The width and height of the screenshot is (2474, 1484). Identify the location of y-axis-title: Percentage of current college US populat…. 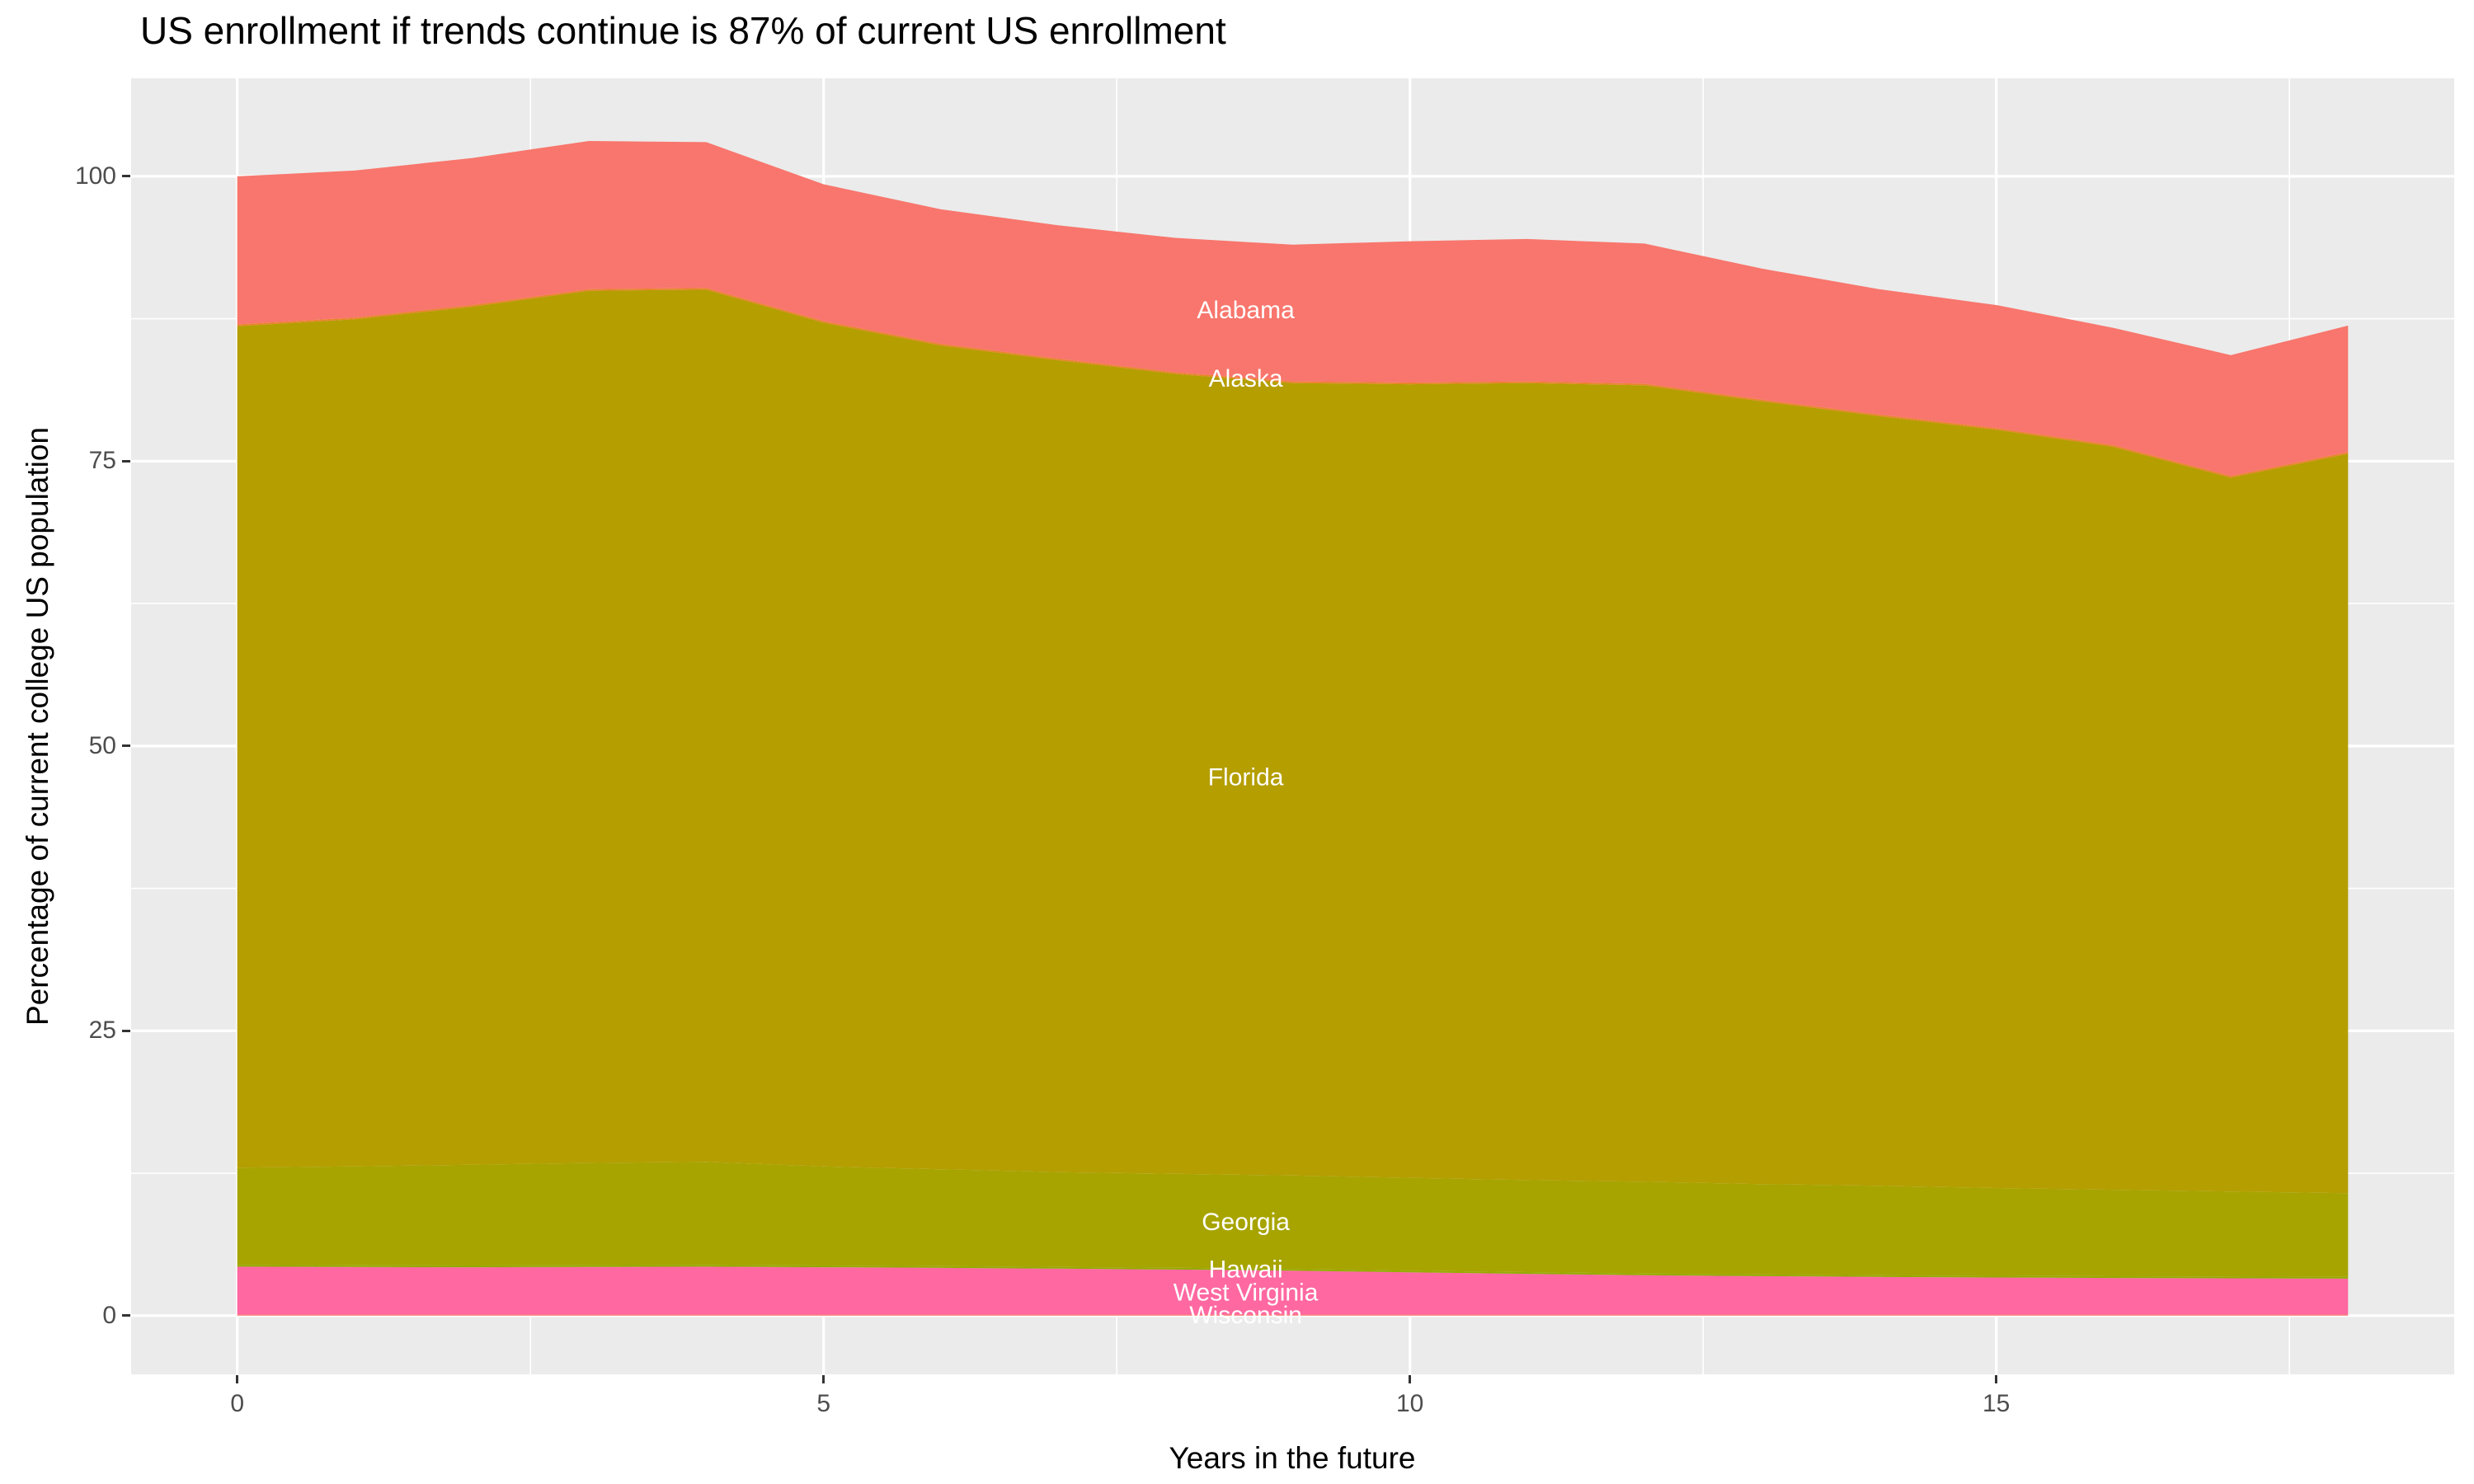
(37, 726).